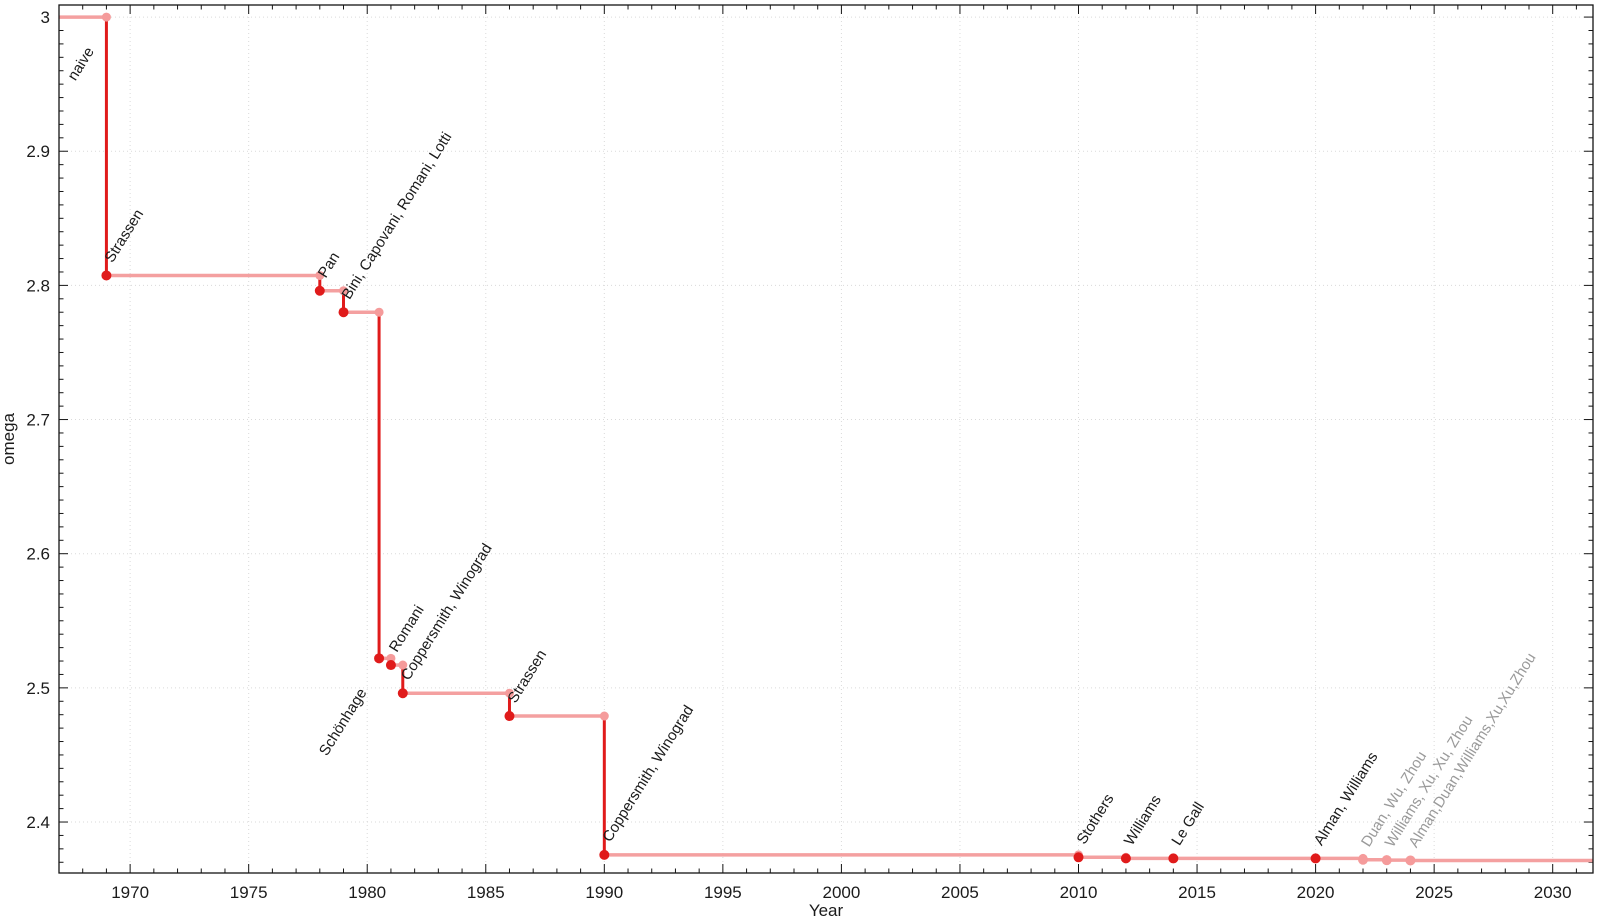 This screenshot has width=1600, height=920. I want to click on y-axis-title: omega, so click(9, 438).